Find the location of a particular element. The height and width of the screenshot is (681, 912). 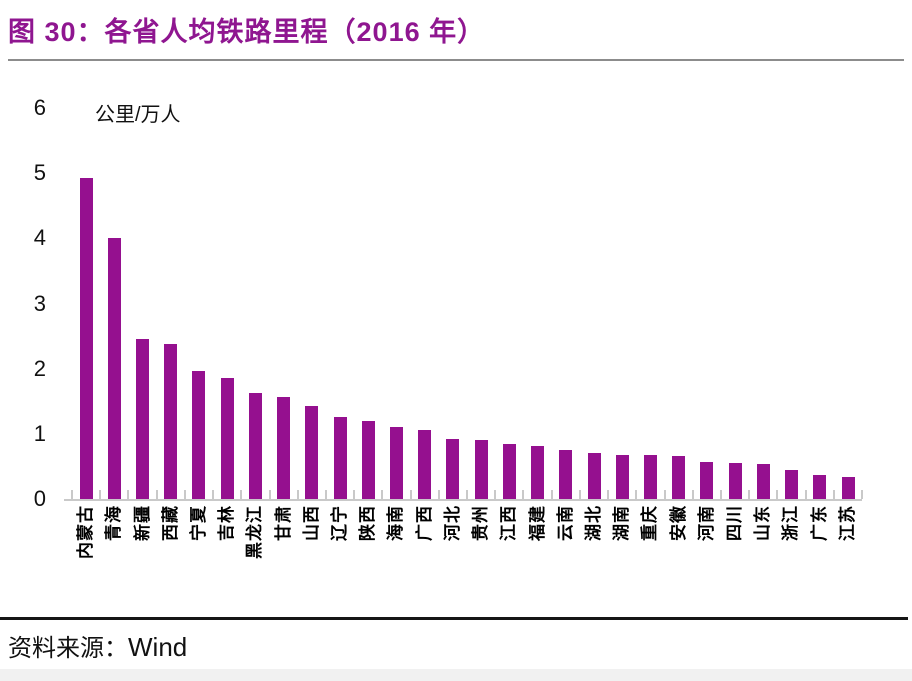

x-axis-label: 宁夏 is located at coordinates (198, 523).